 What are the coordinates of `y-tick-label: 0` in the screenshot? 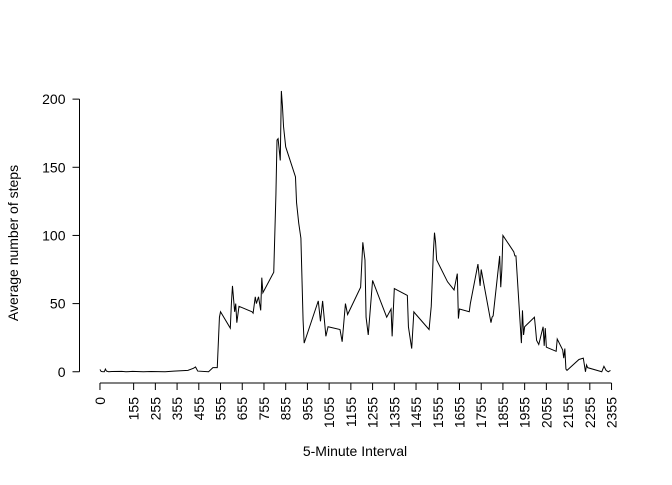 It's located at (62, 372).